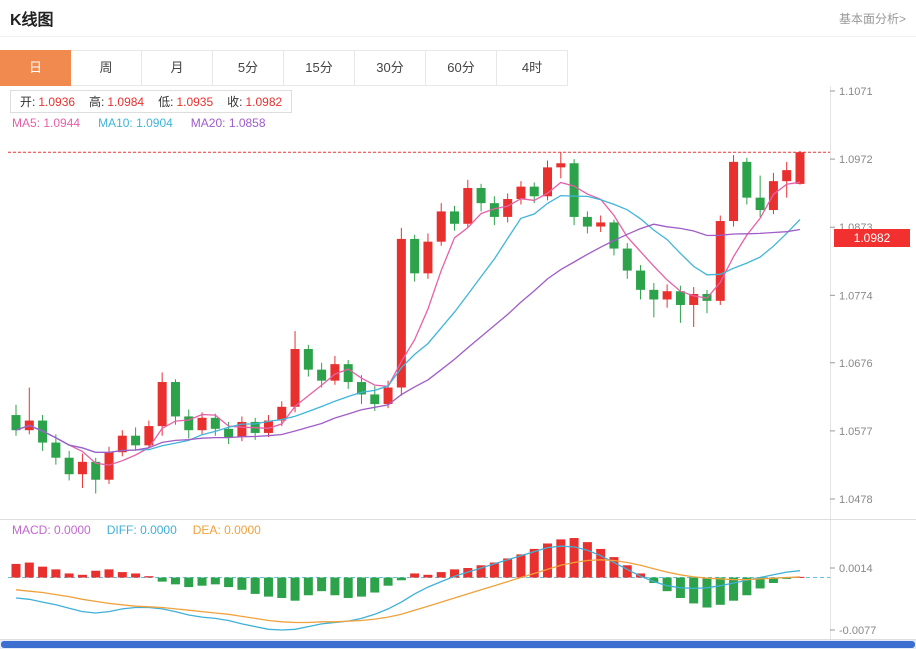 Image resolution: width=916 pixels, height=649 pixels. What do you see at coordinates (226, 530) in the screenshot?
I see `dea-value: DEA: 0.0000` at bounding box center [226, 530].